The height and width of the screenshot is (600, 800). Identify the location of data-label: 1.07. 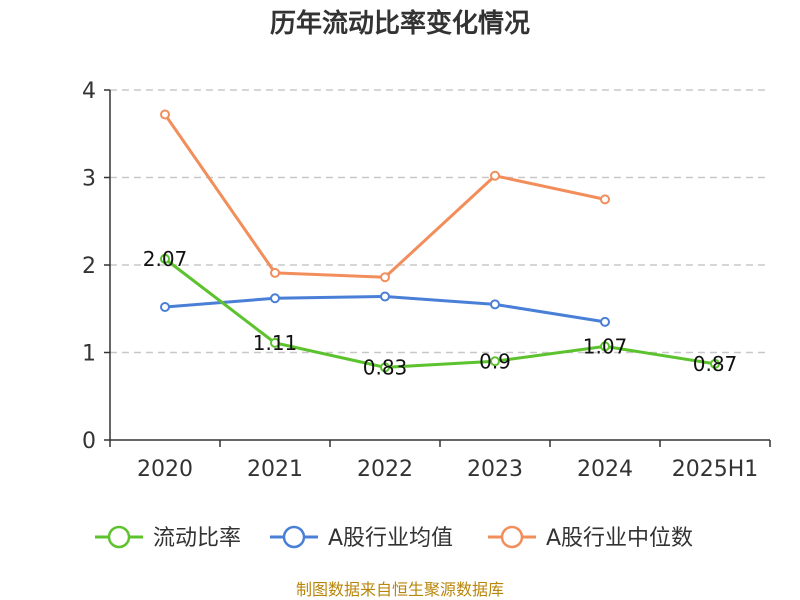
(605, 346).